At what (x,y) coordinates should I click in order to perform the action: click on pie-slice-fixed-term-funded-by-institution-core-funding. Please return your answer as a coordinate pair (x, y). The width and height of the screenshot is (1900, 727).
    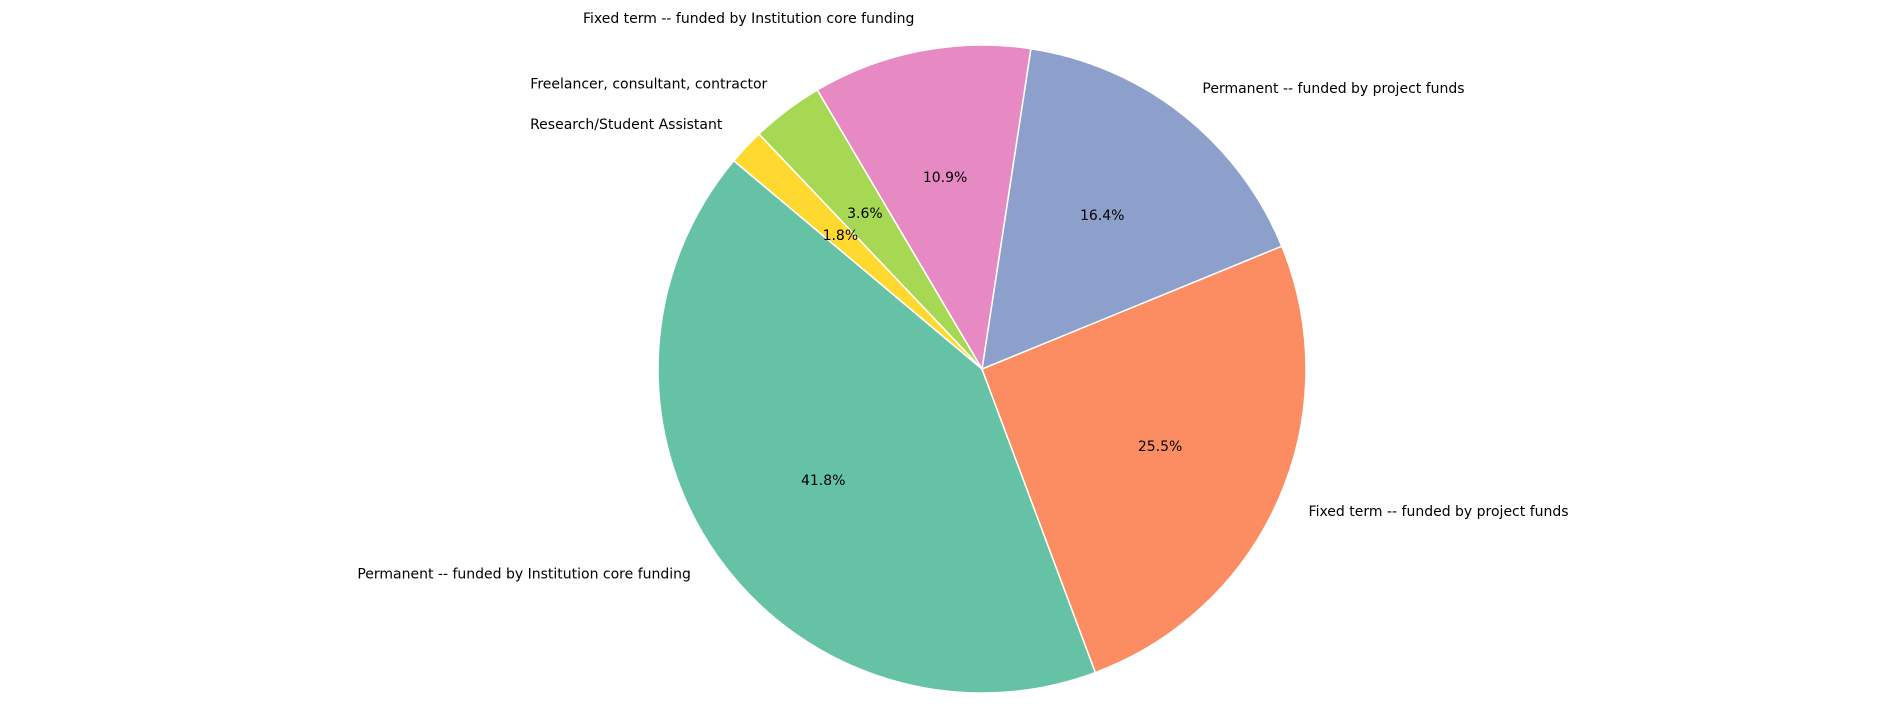
    Looking at the image, I should click on (924, 208).